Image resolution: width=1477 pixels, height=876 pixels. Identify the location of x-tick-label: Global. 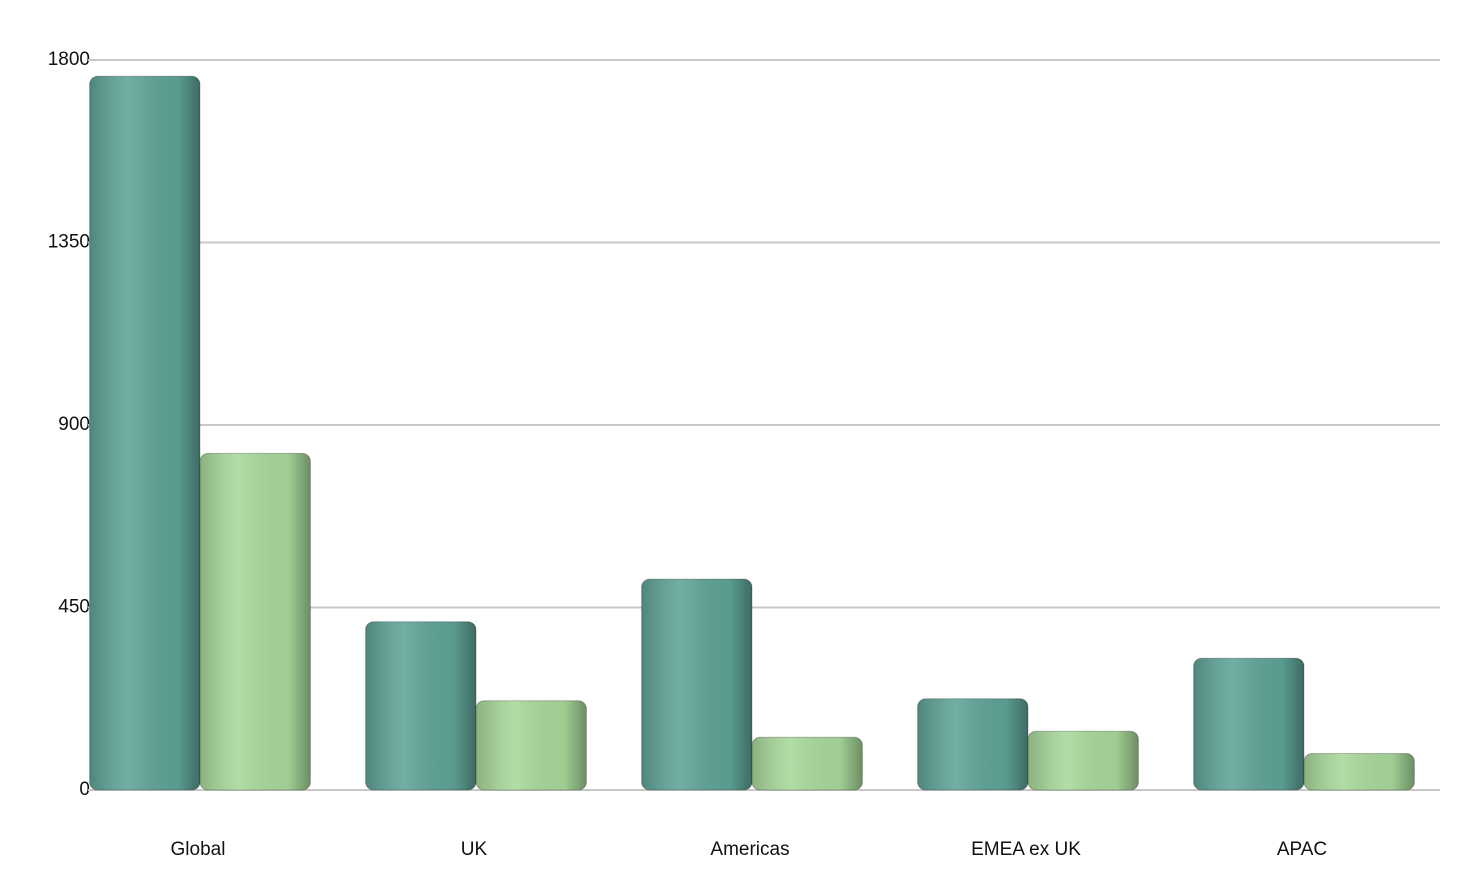
(198, 849).